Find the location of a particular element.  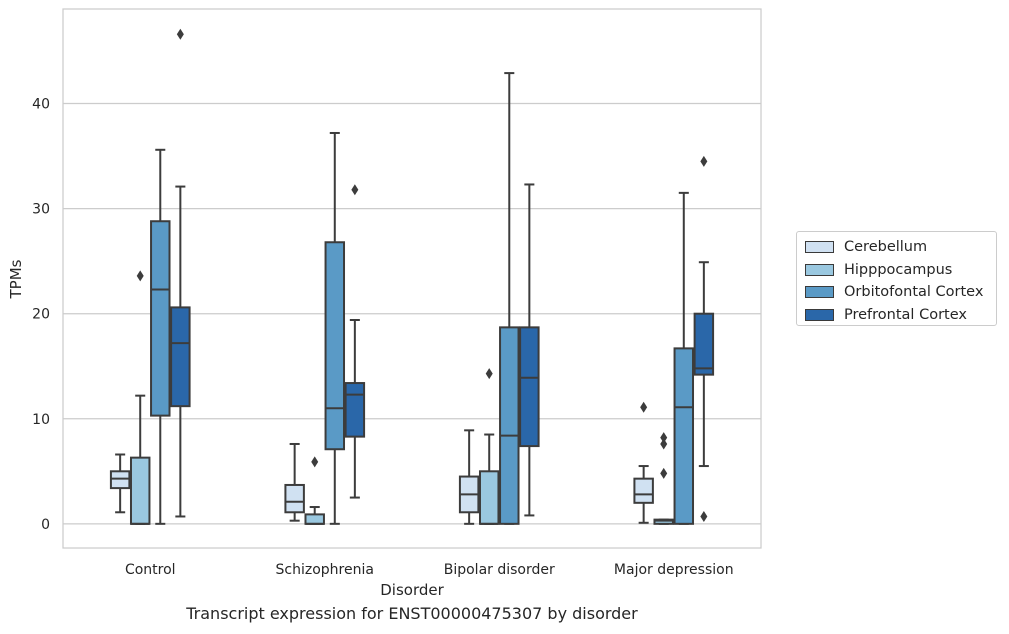

y-axis-label: TPMs is located at coordinates (16, 279).